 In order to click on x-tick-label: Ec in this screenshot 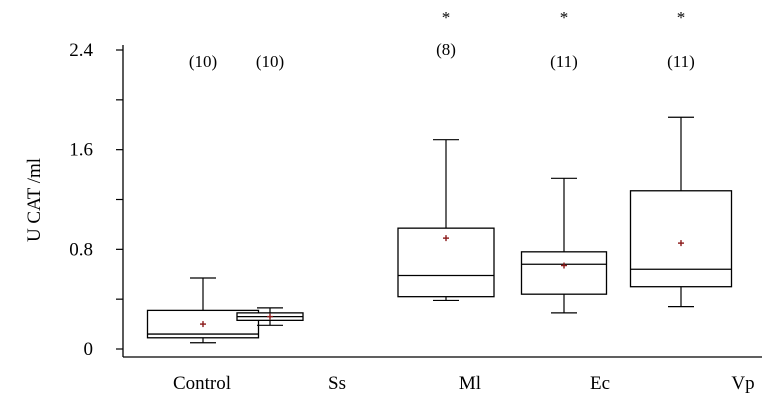, I will do `click(600, 383)`.